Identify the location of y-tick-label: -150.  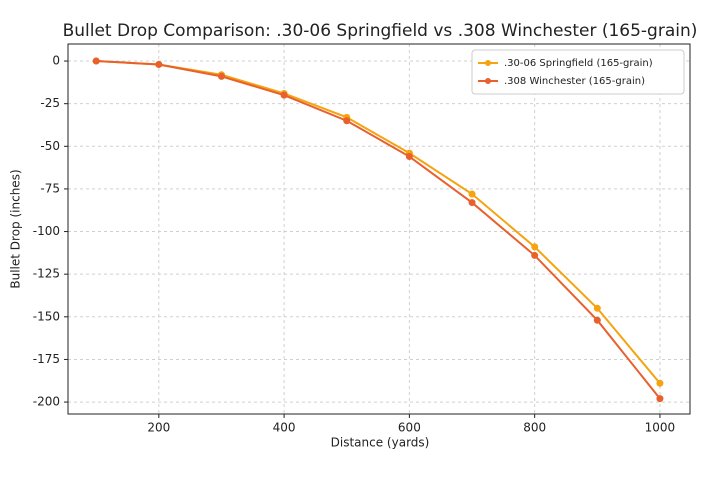
(46, 316).